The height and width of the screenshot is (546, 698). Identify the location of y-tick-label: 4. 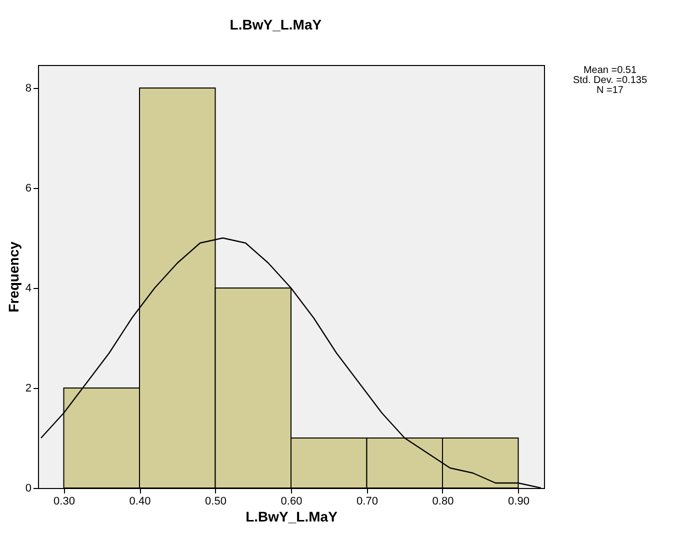
(28, 288).